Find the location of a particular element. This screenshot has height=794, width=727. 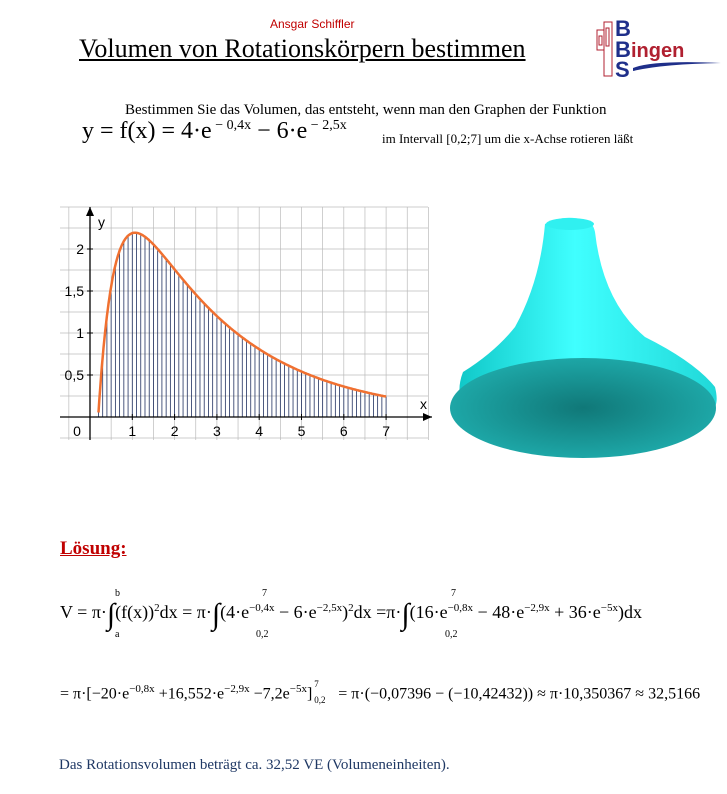

formula-part: −7,2e is located at coordinates (269, 694).